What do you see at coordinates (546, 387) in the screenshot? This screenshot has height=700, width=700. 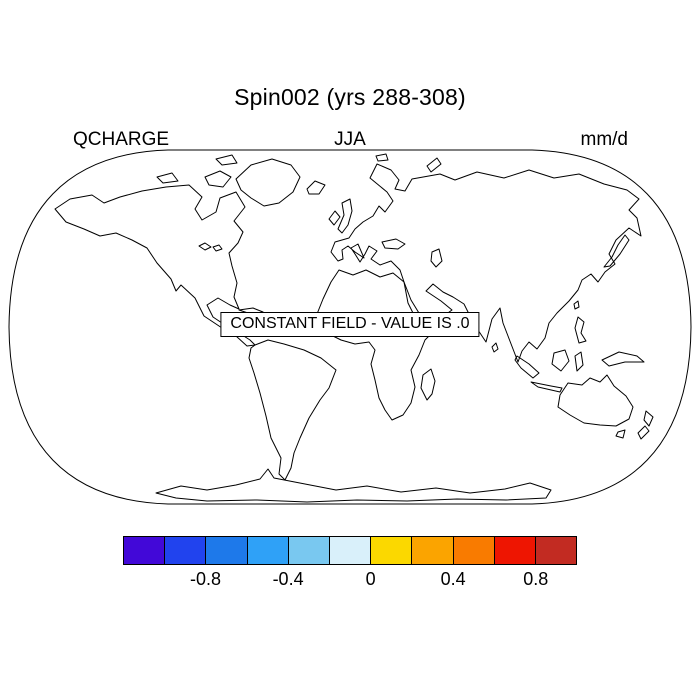 I see `coastline-java` at bounding box center [546, 387].